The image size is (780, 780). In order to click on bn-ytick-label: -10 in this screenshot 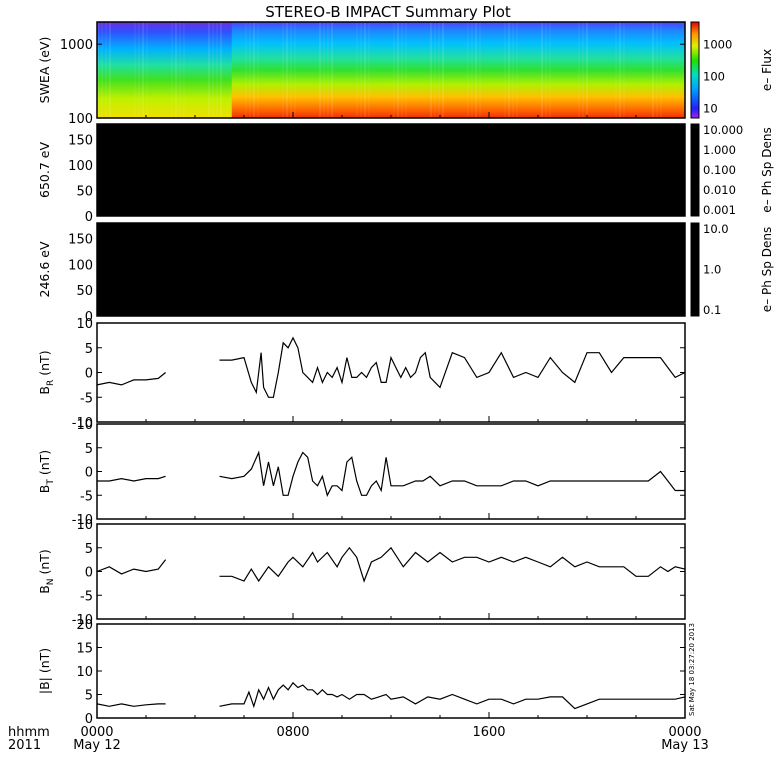, I will do `click(82, 620)`.